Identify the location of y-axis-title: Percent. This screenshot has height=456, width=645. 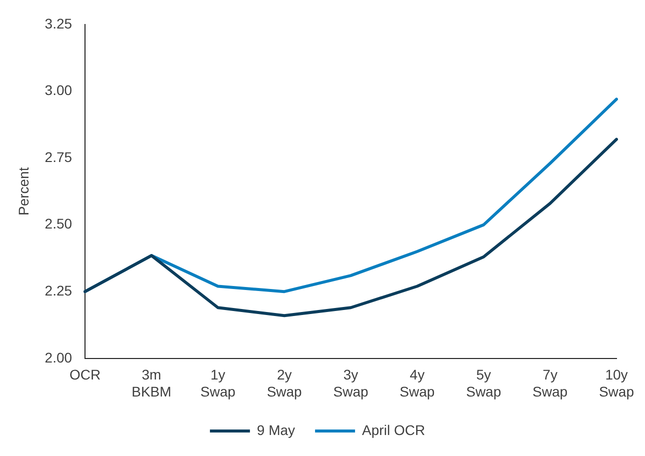
(23, 191).